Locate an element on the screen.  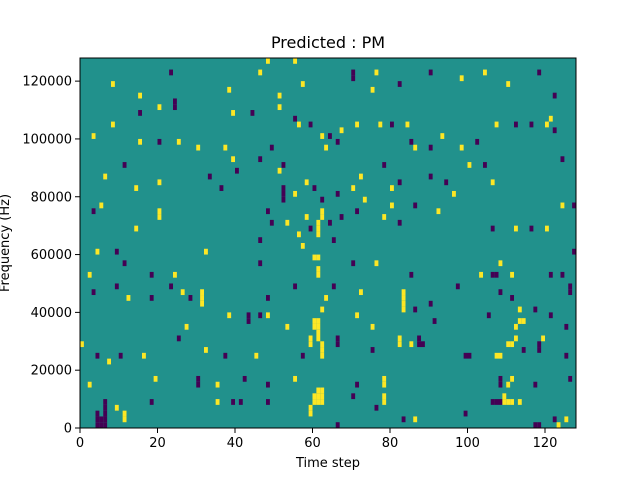
x-tick-label: 80 is located at coordinates (390, 443).